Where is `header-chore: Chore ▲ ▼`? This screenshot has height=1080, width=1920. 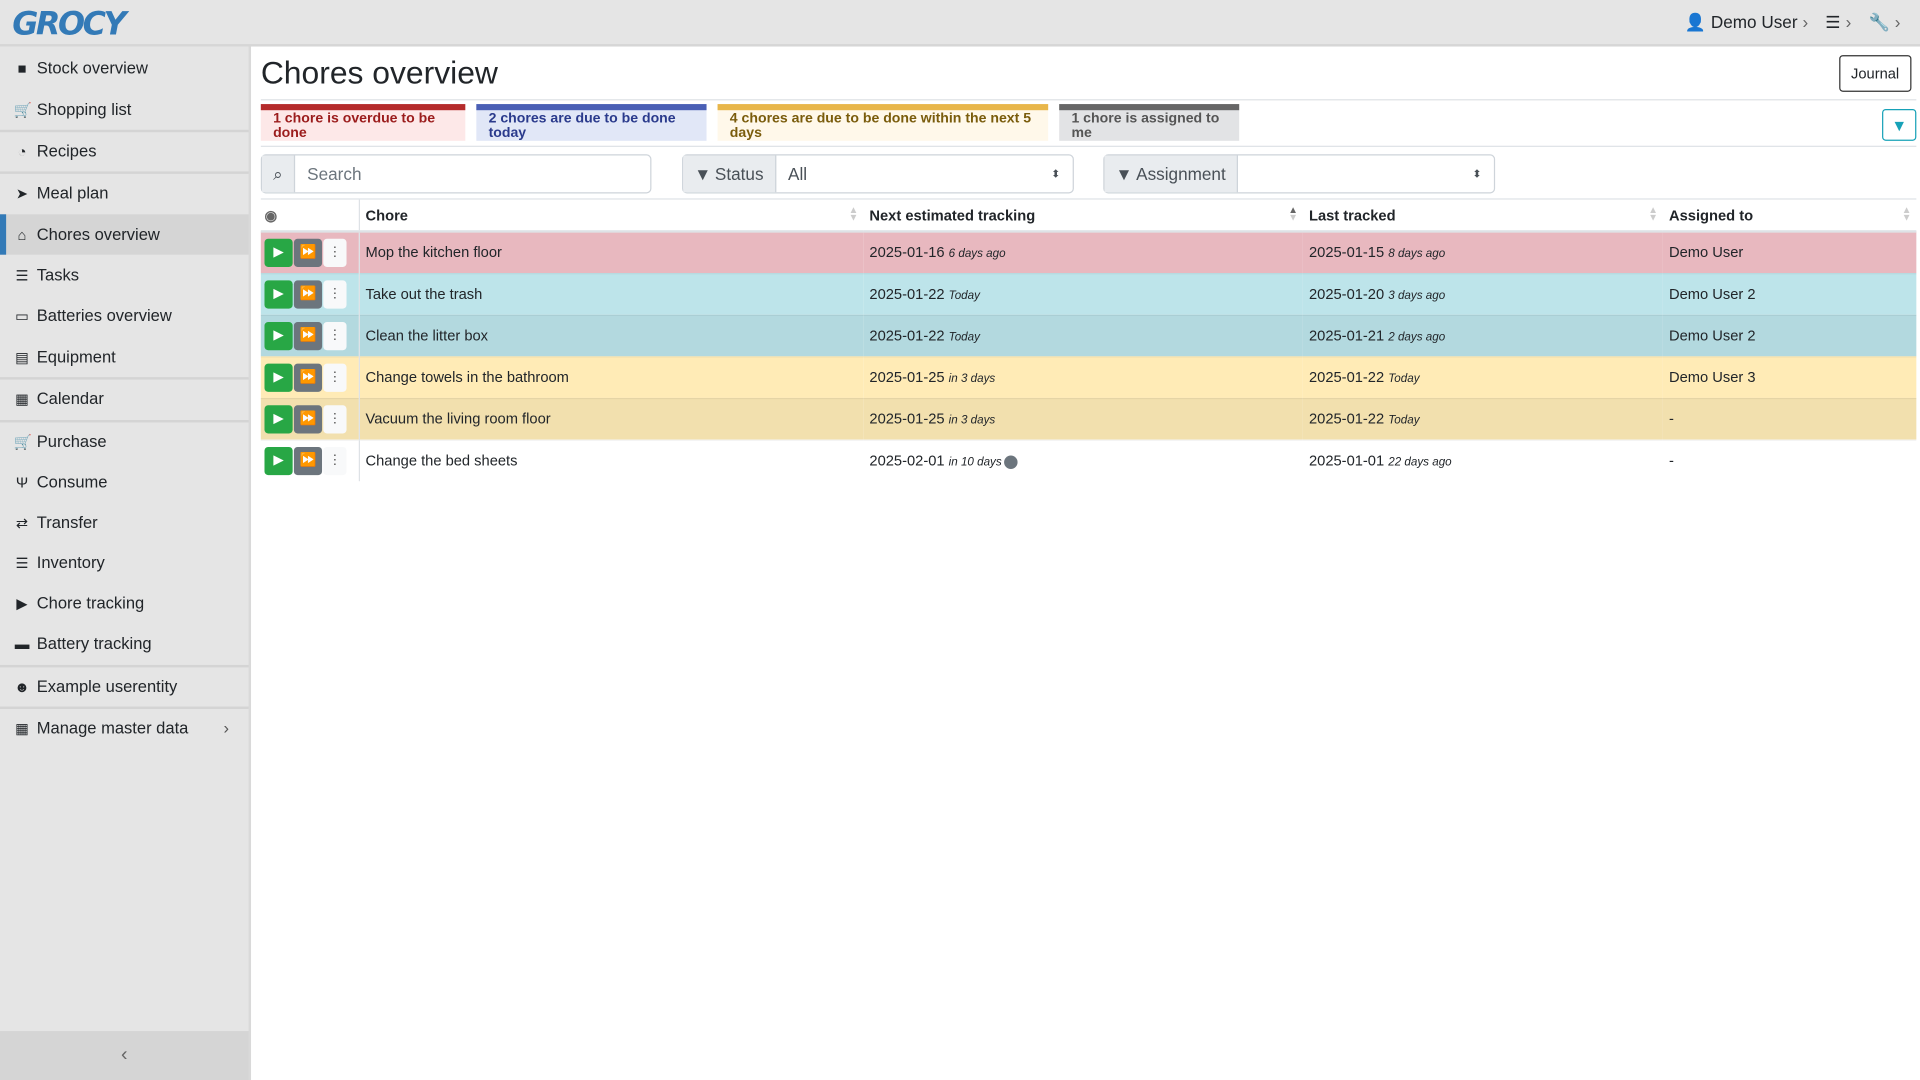 header-chore: Chore ▲ ▼ is located at coordinates (611, 216).